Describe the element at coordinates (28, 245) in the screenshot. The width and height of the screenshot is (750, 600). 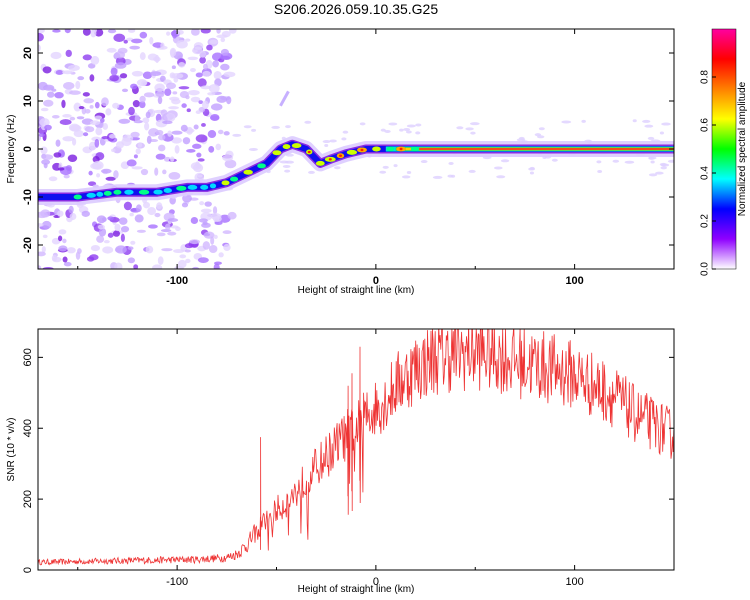
I see `y-tick-label: -20` at that location.